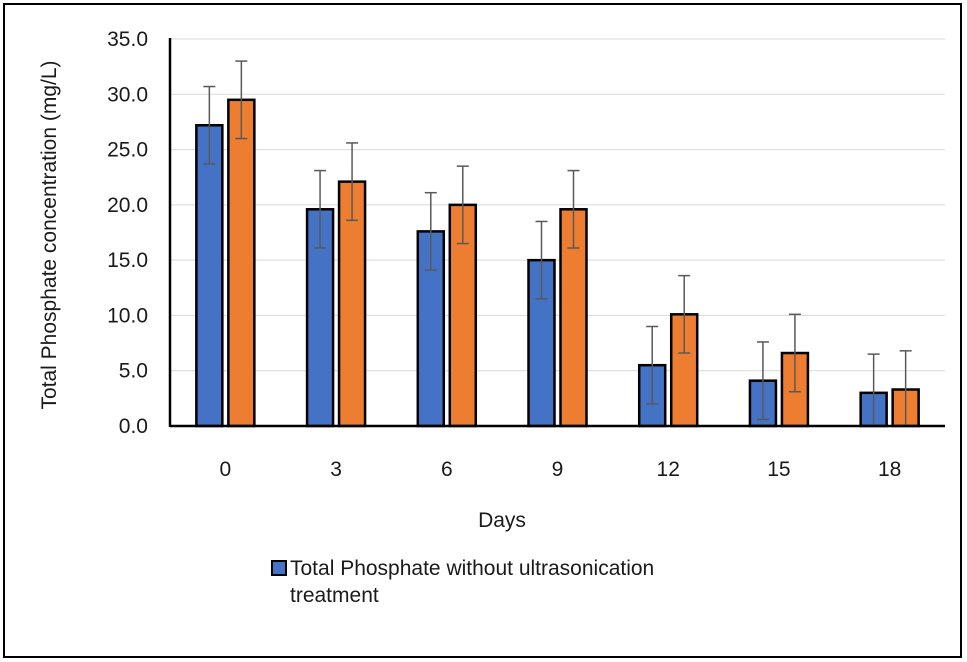 This screenshot has height=662, width=967. Describe the element at coordinates (668, 469) in the screenshot. I see `x-tick-label: 12` at that location.